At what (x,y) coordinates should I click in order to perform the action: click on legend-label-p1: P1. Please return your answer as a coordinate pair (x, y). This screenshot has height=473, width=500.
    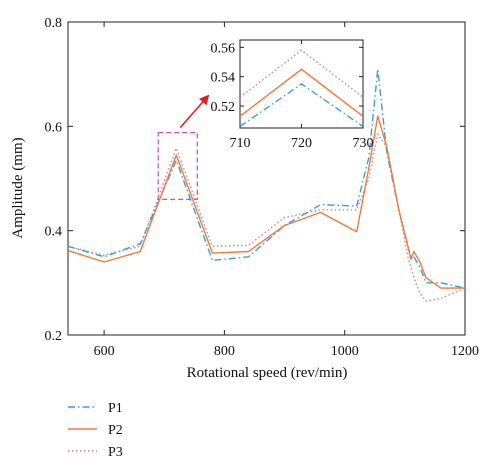
    Looking at the image, I should click on (115, 408).